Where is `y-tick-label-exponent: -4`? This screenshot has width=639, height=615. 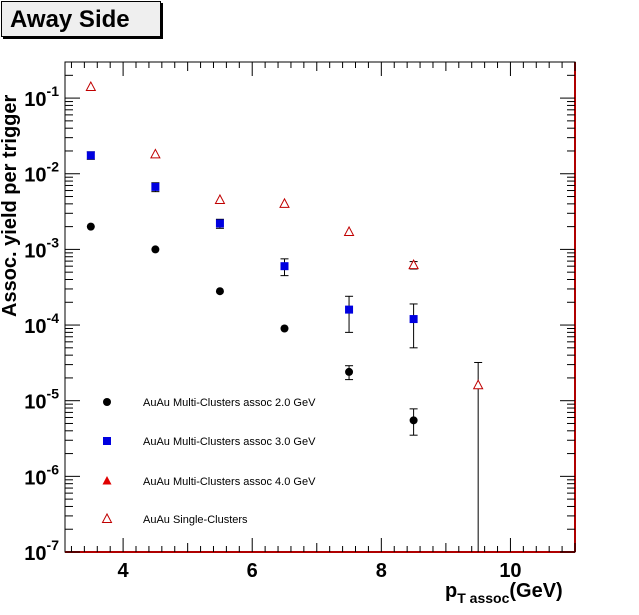
y-tick-label-exponent: -4 is located at coordinates (53, 318).